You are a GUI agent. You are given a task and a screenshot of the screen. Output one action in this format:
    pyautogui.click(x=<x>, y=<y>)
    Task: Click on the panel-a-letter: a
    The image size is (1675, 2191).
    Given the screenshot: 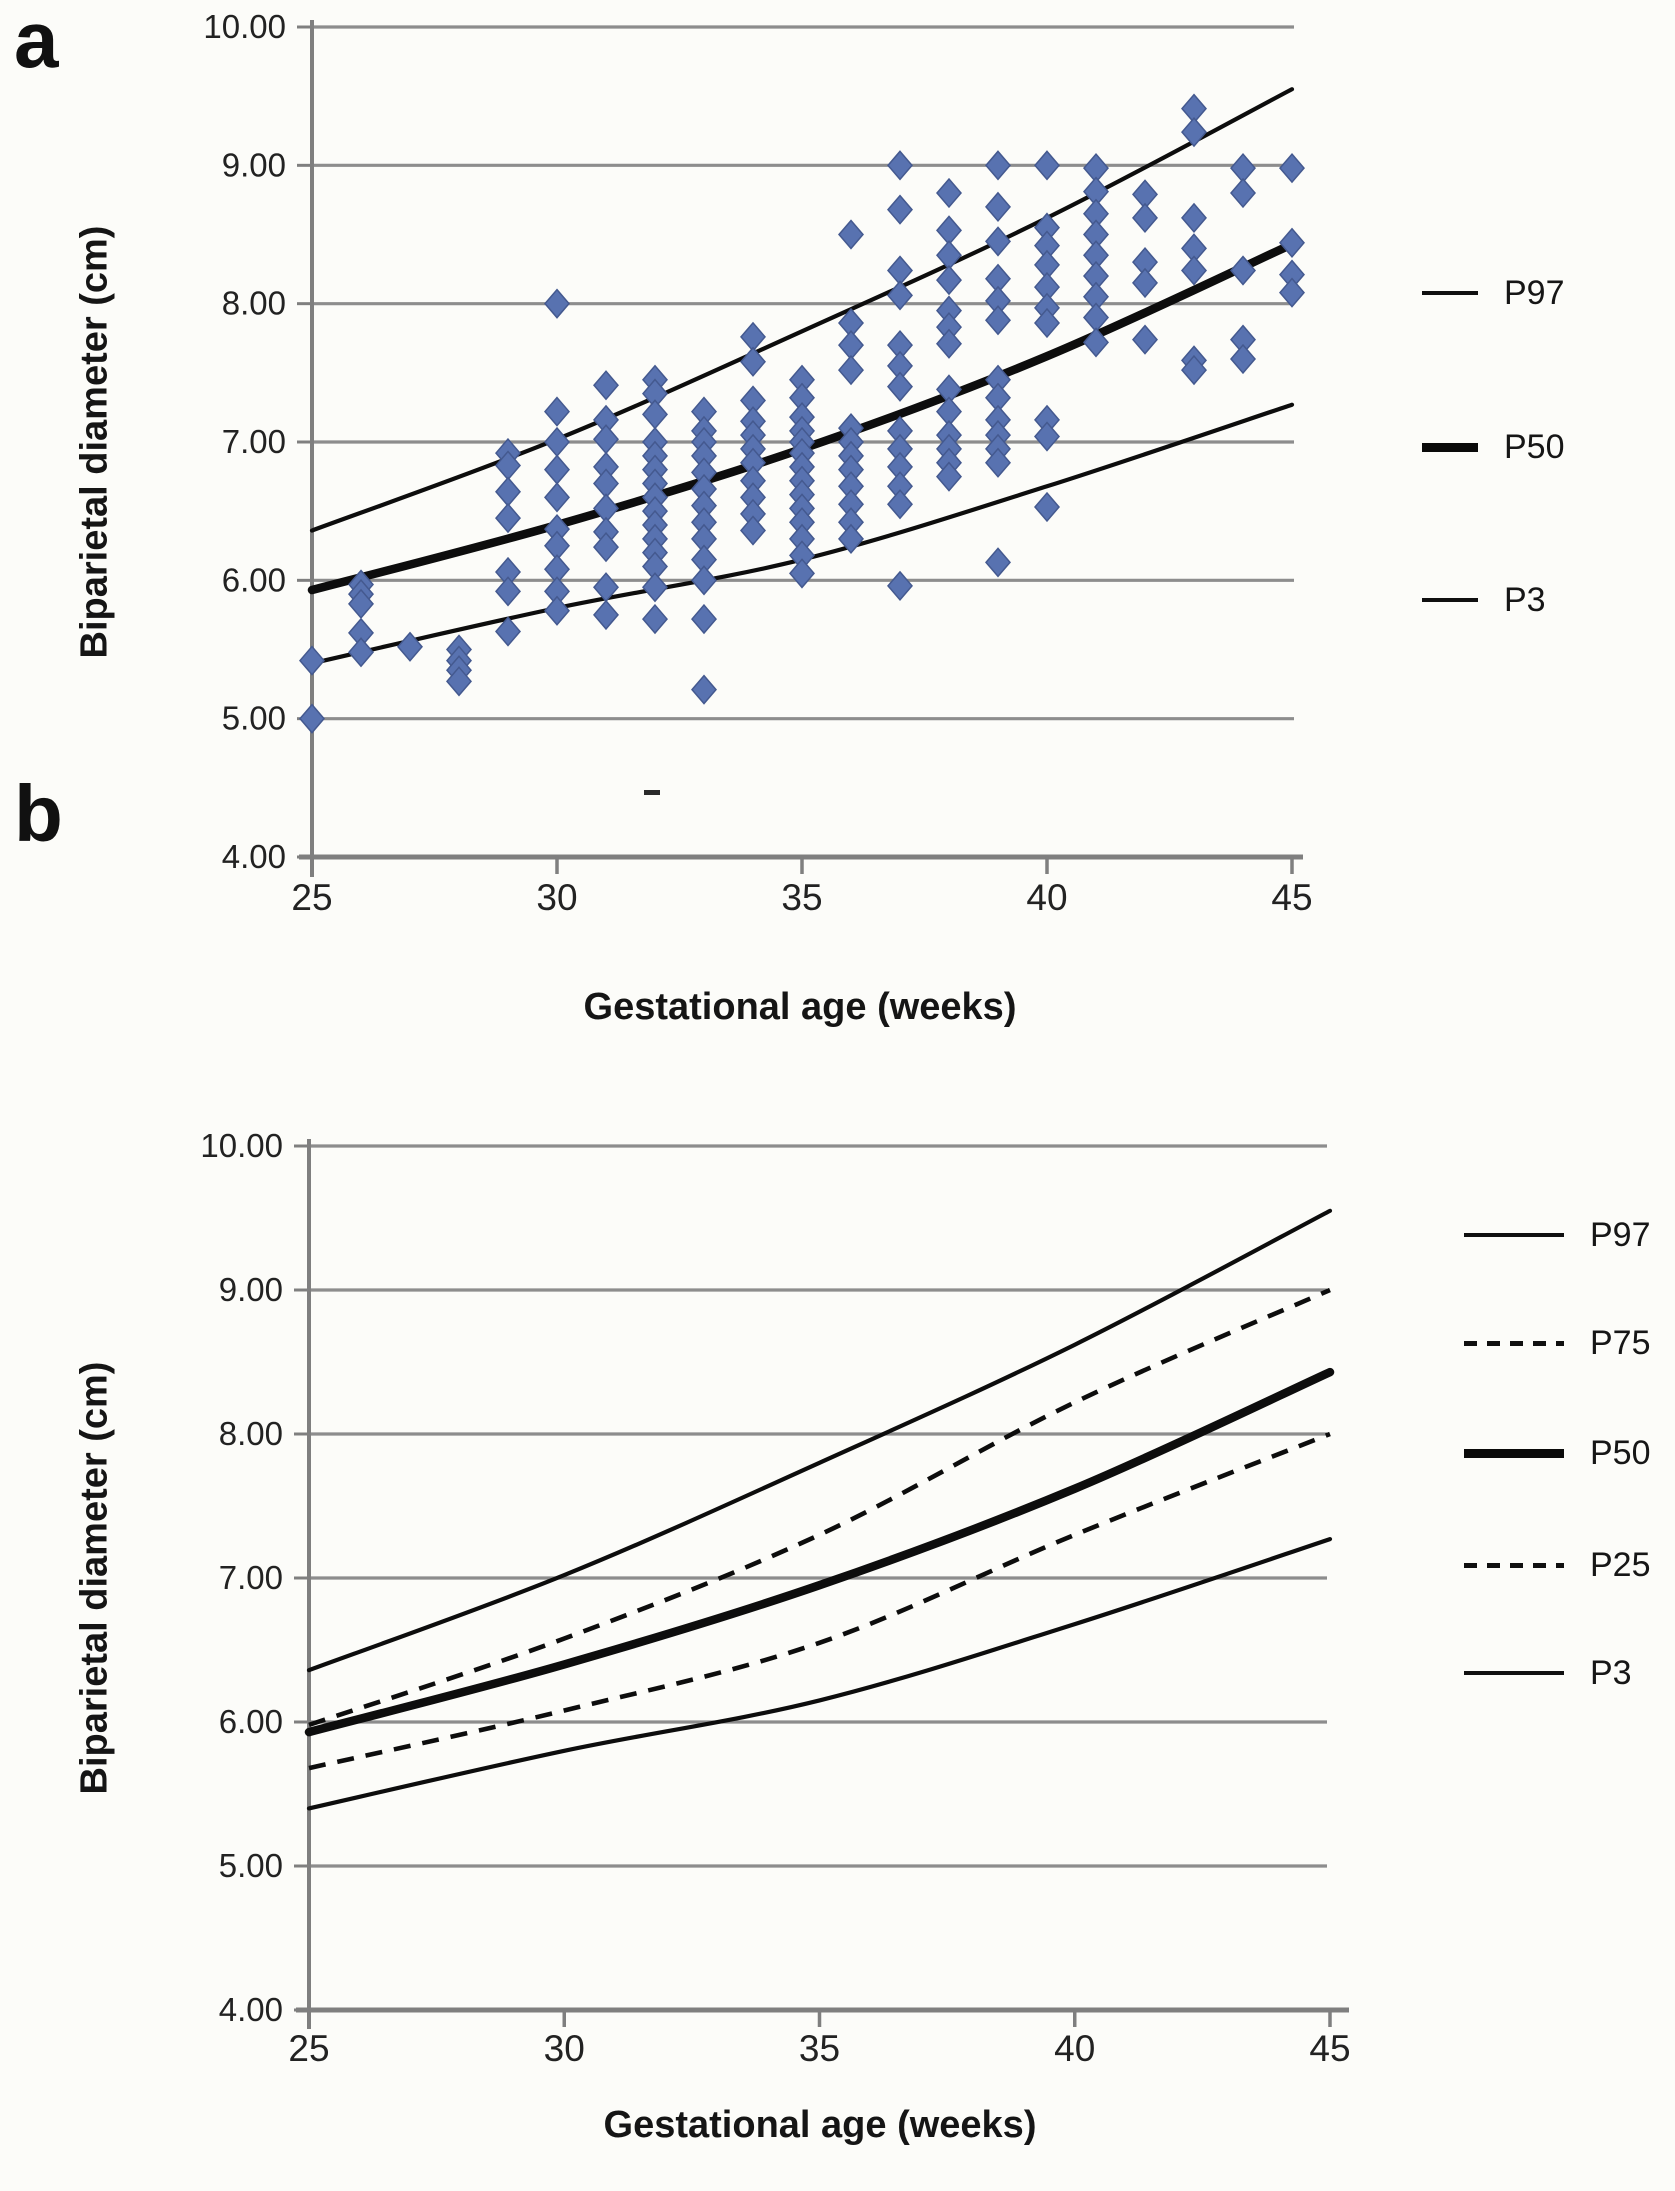 What is the action you would take?
    pyautogui.click(x=36, y=42)
    